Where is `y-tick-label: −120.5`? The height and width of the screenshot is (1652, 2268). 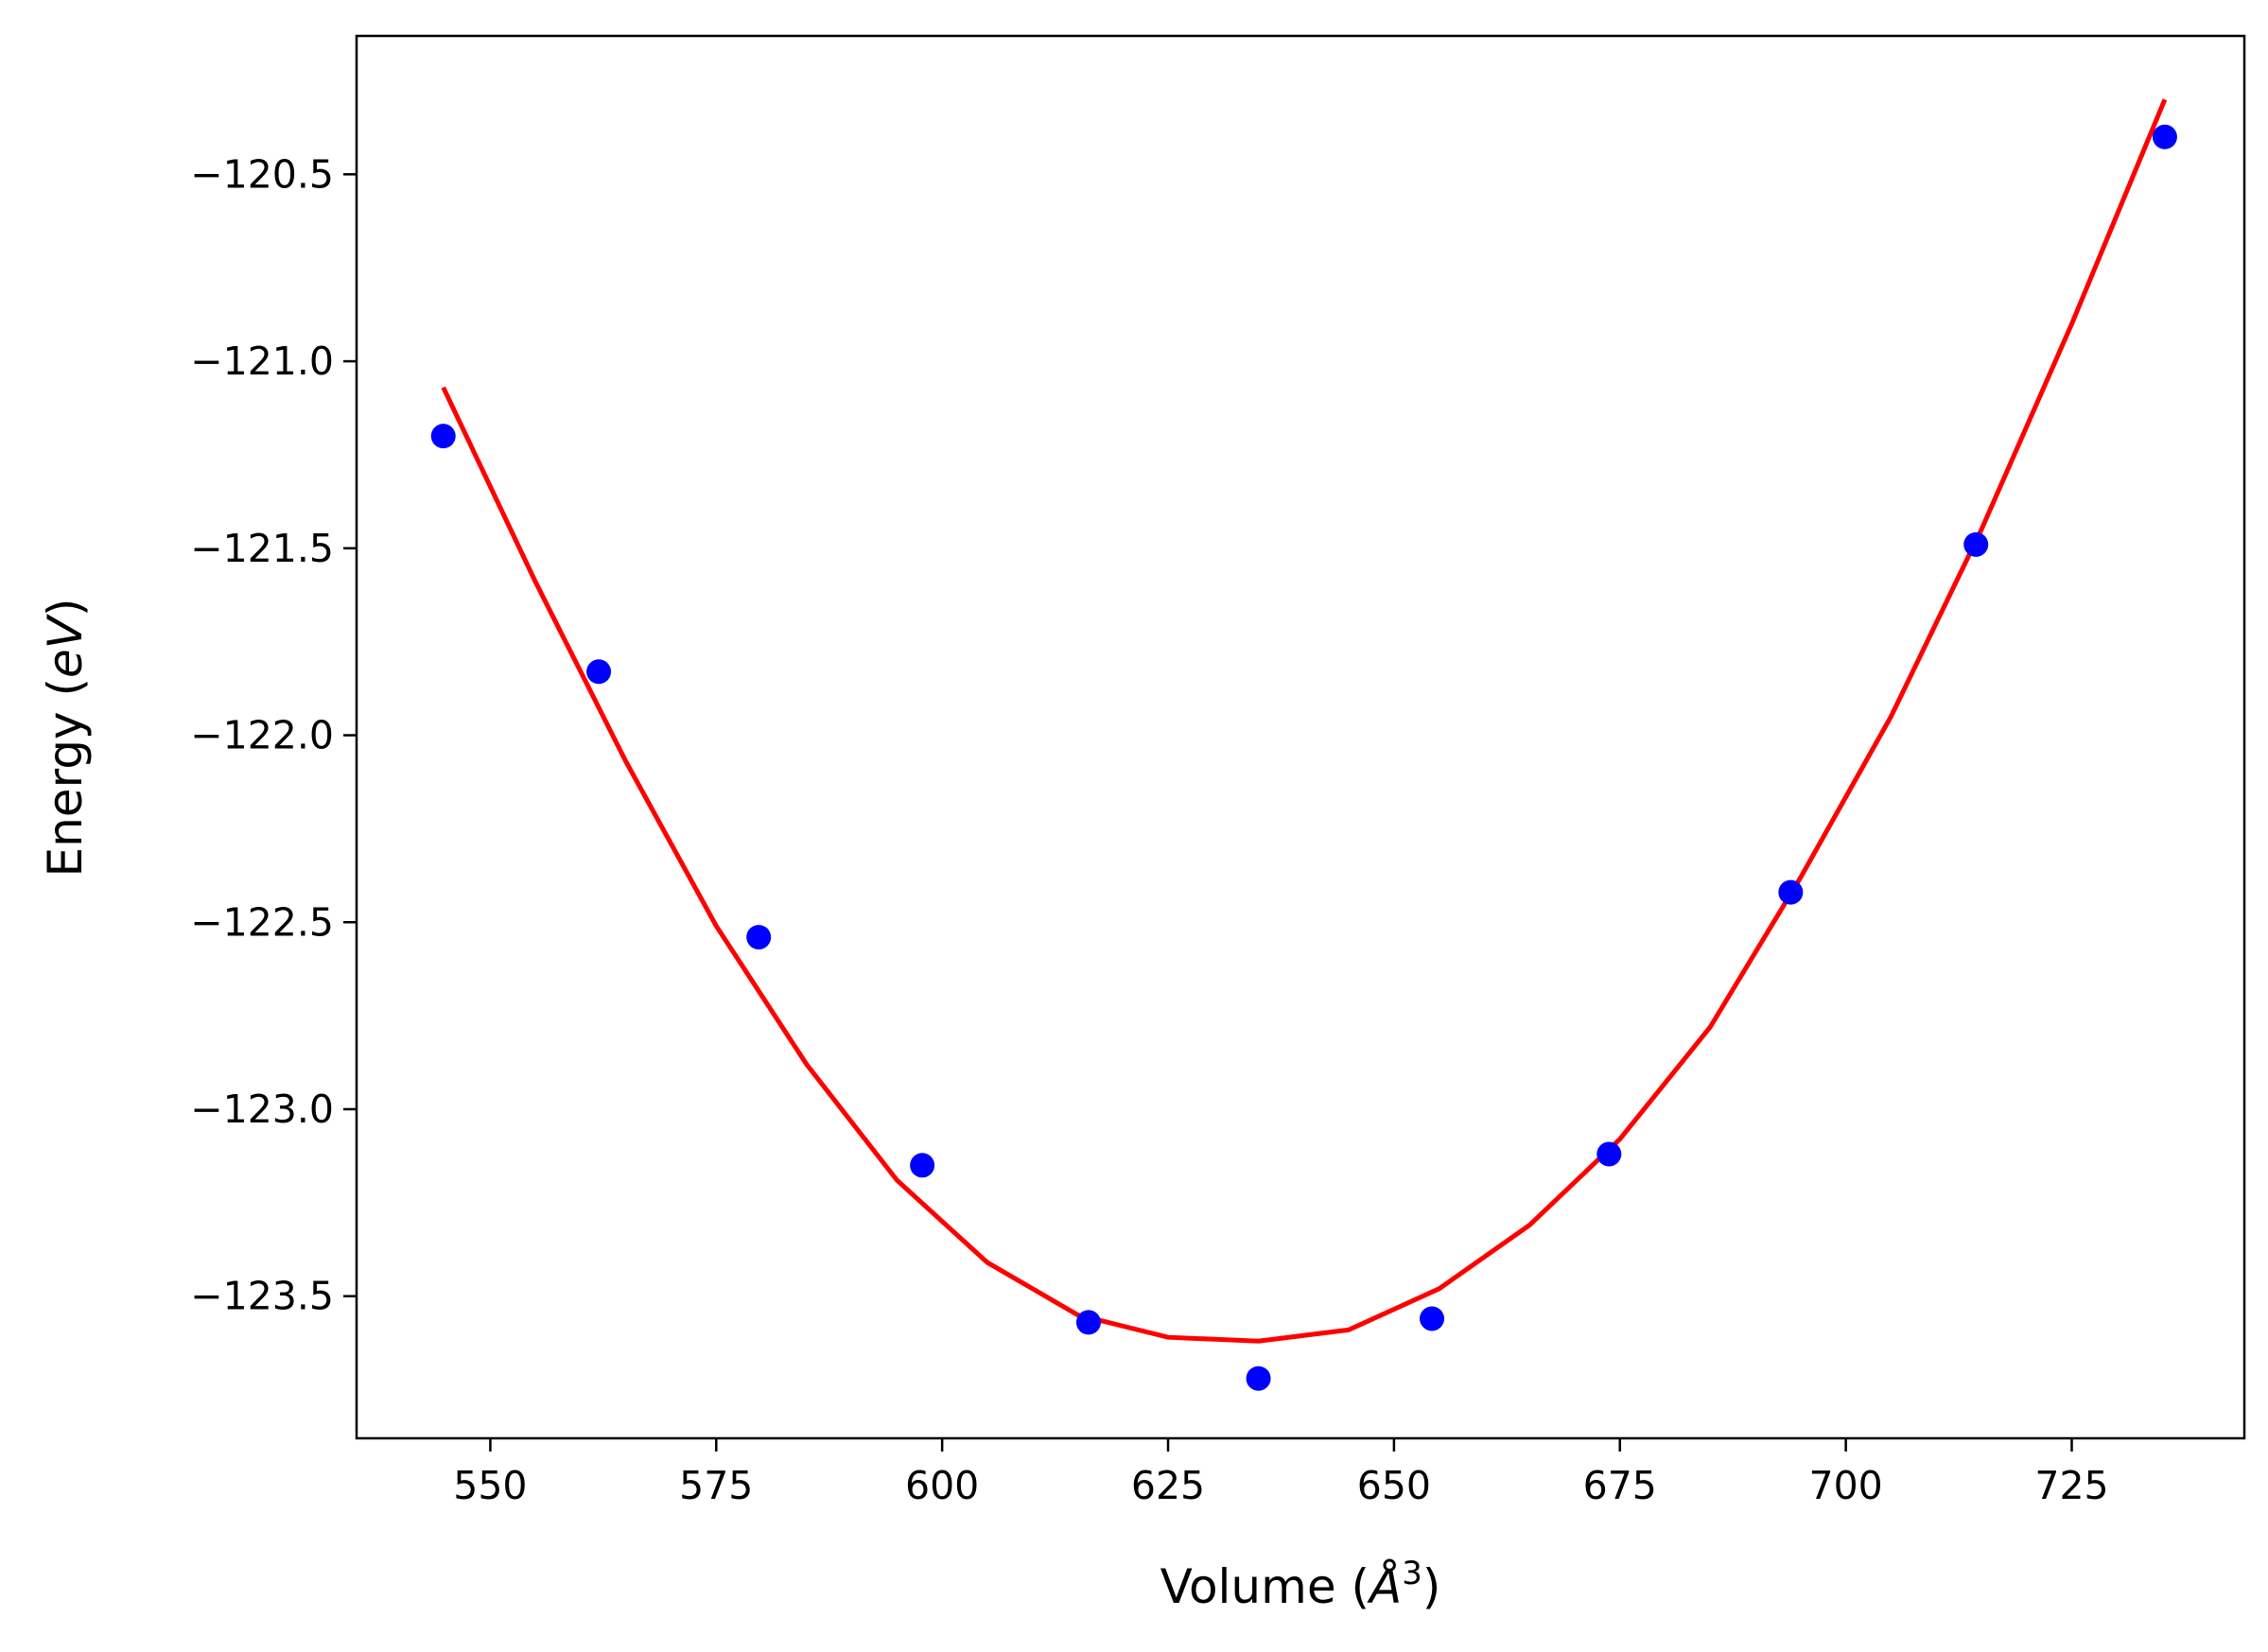 y-tick-label: −120.5 is located at coordinates (262, 174).